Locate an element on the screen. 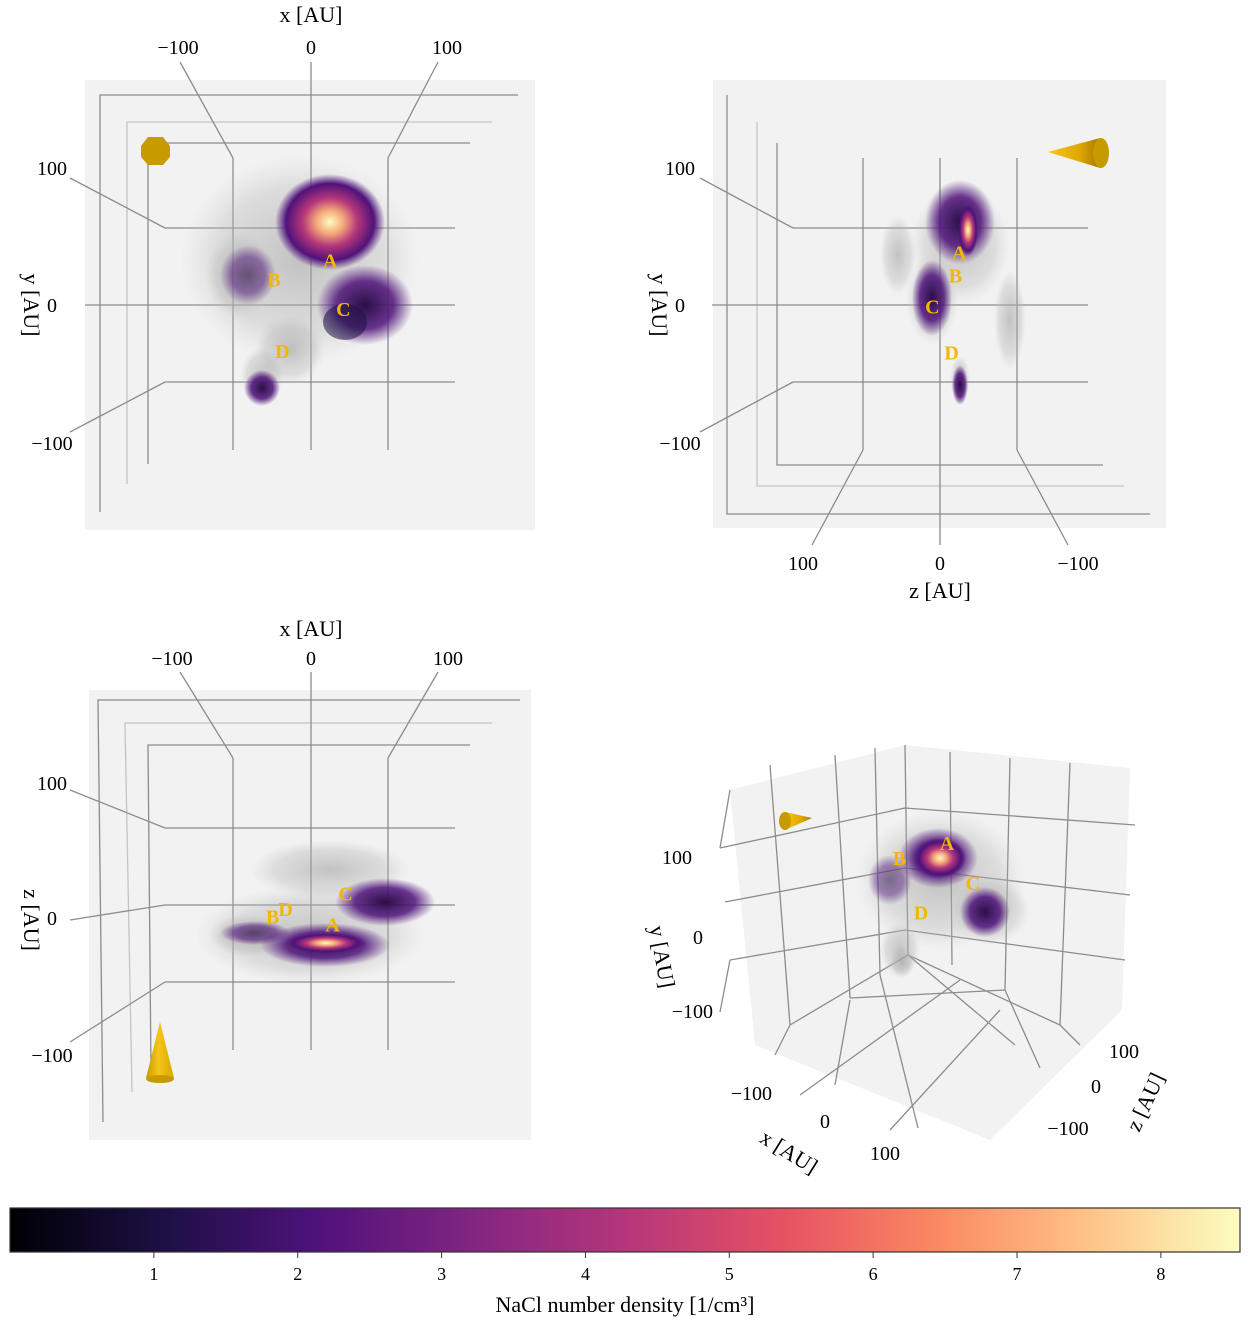 This screenshot has width=1253, height=1321. panel-zy-cloud is located at coordinates (953, 292).